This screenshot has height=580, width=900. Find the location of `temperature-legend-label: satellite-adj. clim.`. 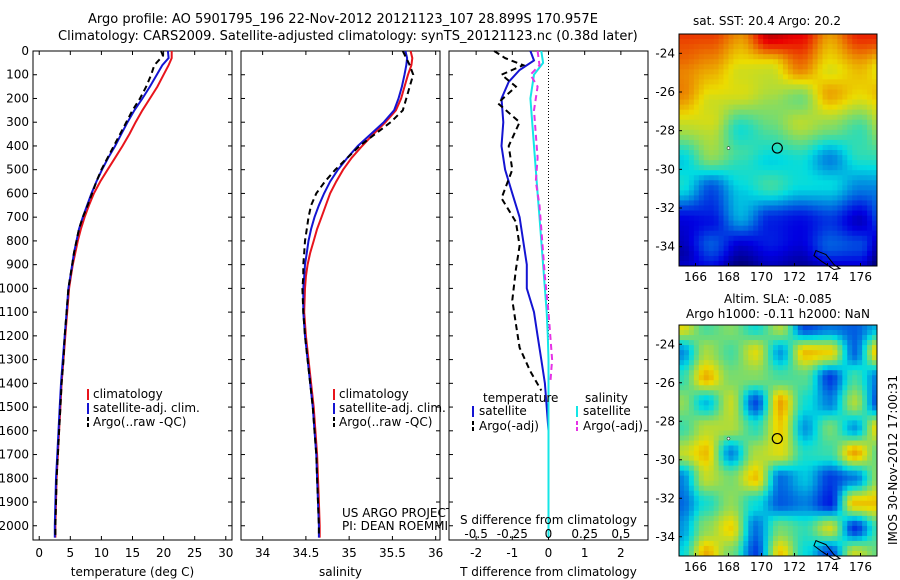

temperature-legend-label: satellite-adj. clim. is located at coordinates (146, 408).